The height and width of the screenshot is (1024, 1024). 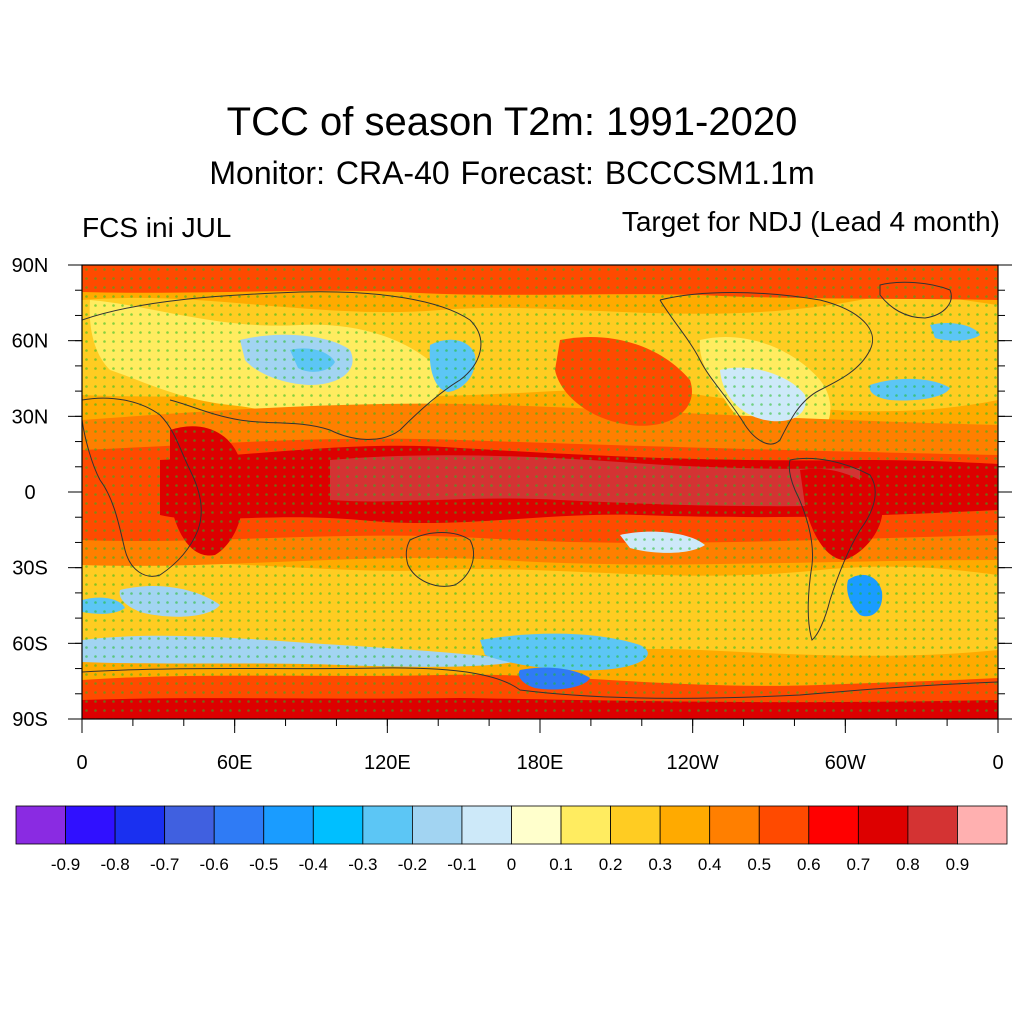 What do you see at coordinates (114, 864) in the screenshot?
I see `colorbar-label: -0.8` at bounding box center [114, 864].